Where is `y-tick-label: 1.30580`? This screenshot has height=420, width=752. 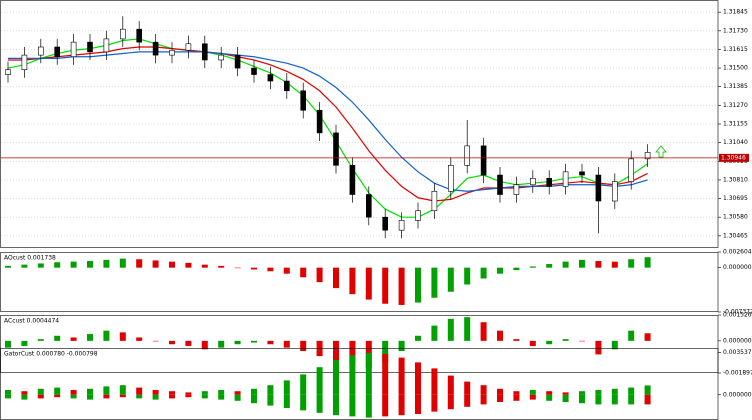
y-tick-label: 1.30580 is located at coordinates (735, 217).